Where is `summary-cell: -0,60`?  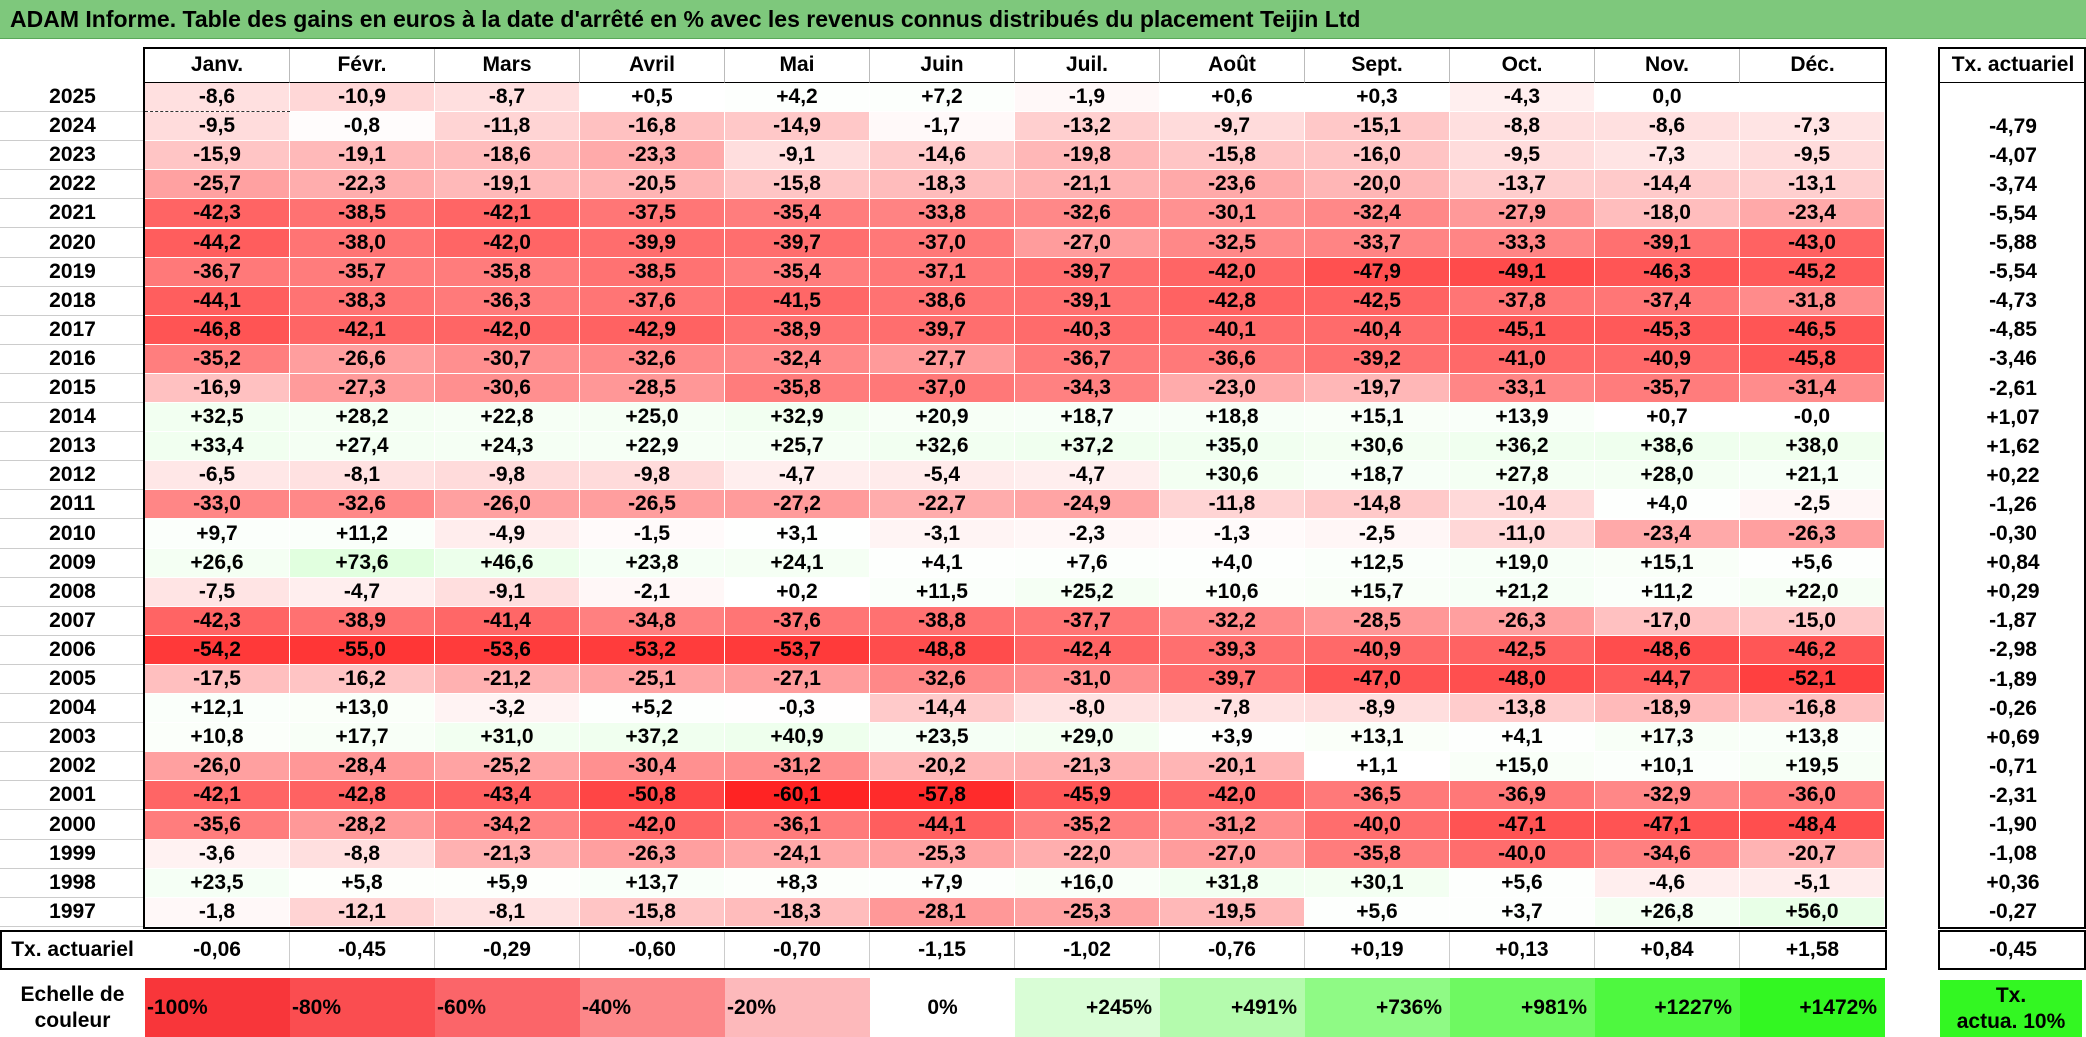
summary-cell: -0,60 is located at coordinates (652, 949).